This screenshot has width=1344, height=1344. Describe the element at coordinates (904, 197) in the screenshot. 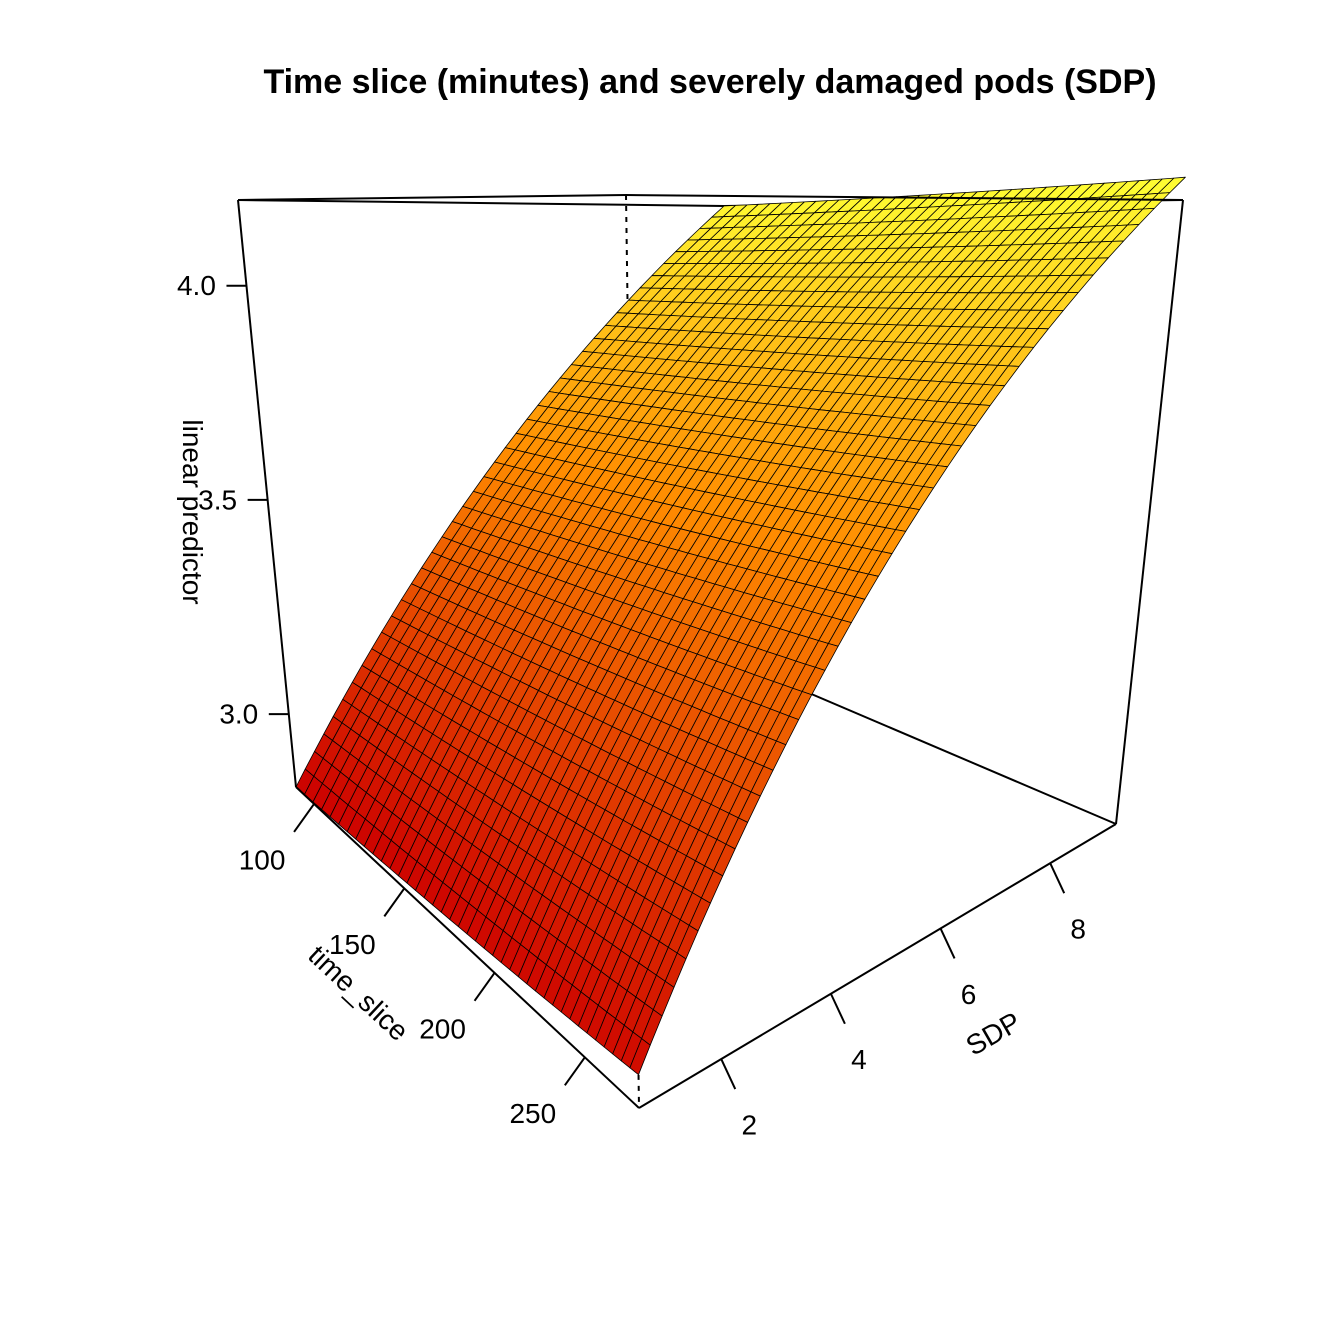

I see `front-top-edge-right` at that location.